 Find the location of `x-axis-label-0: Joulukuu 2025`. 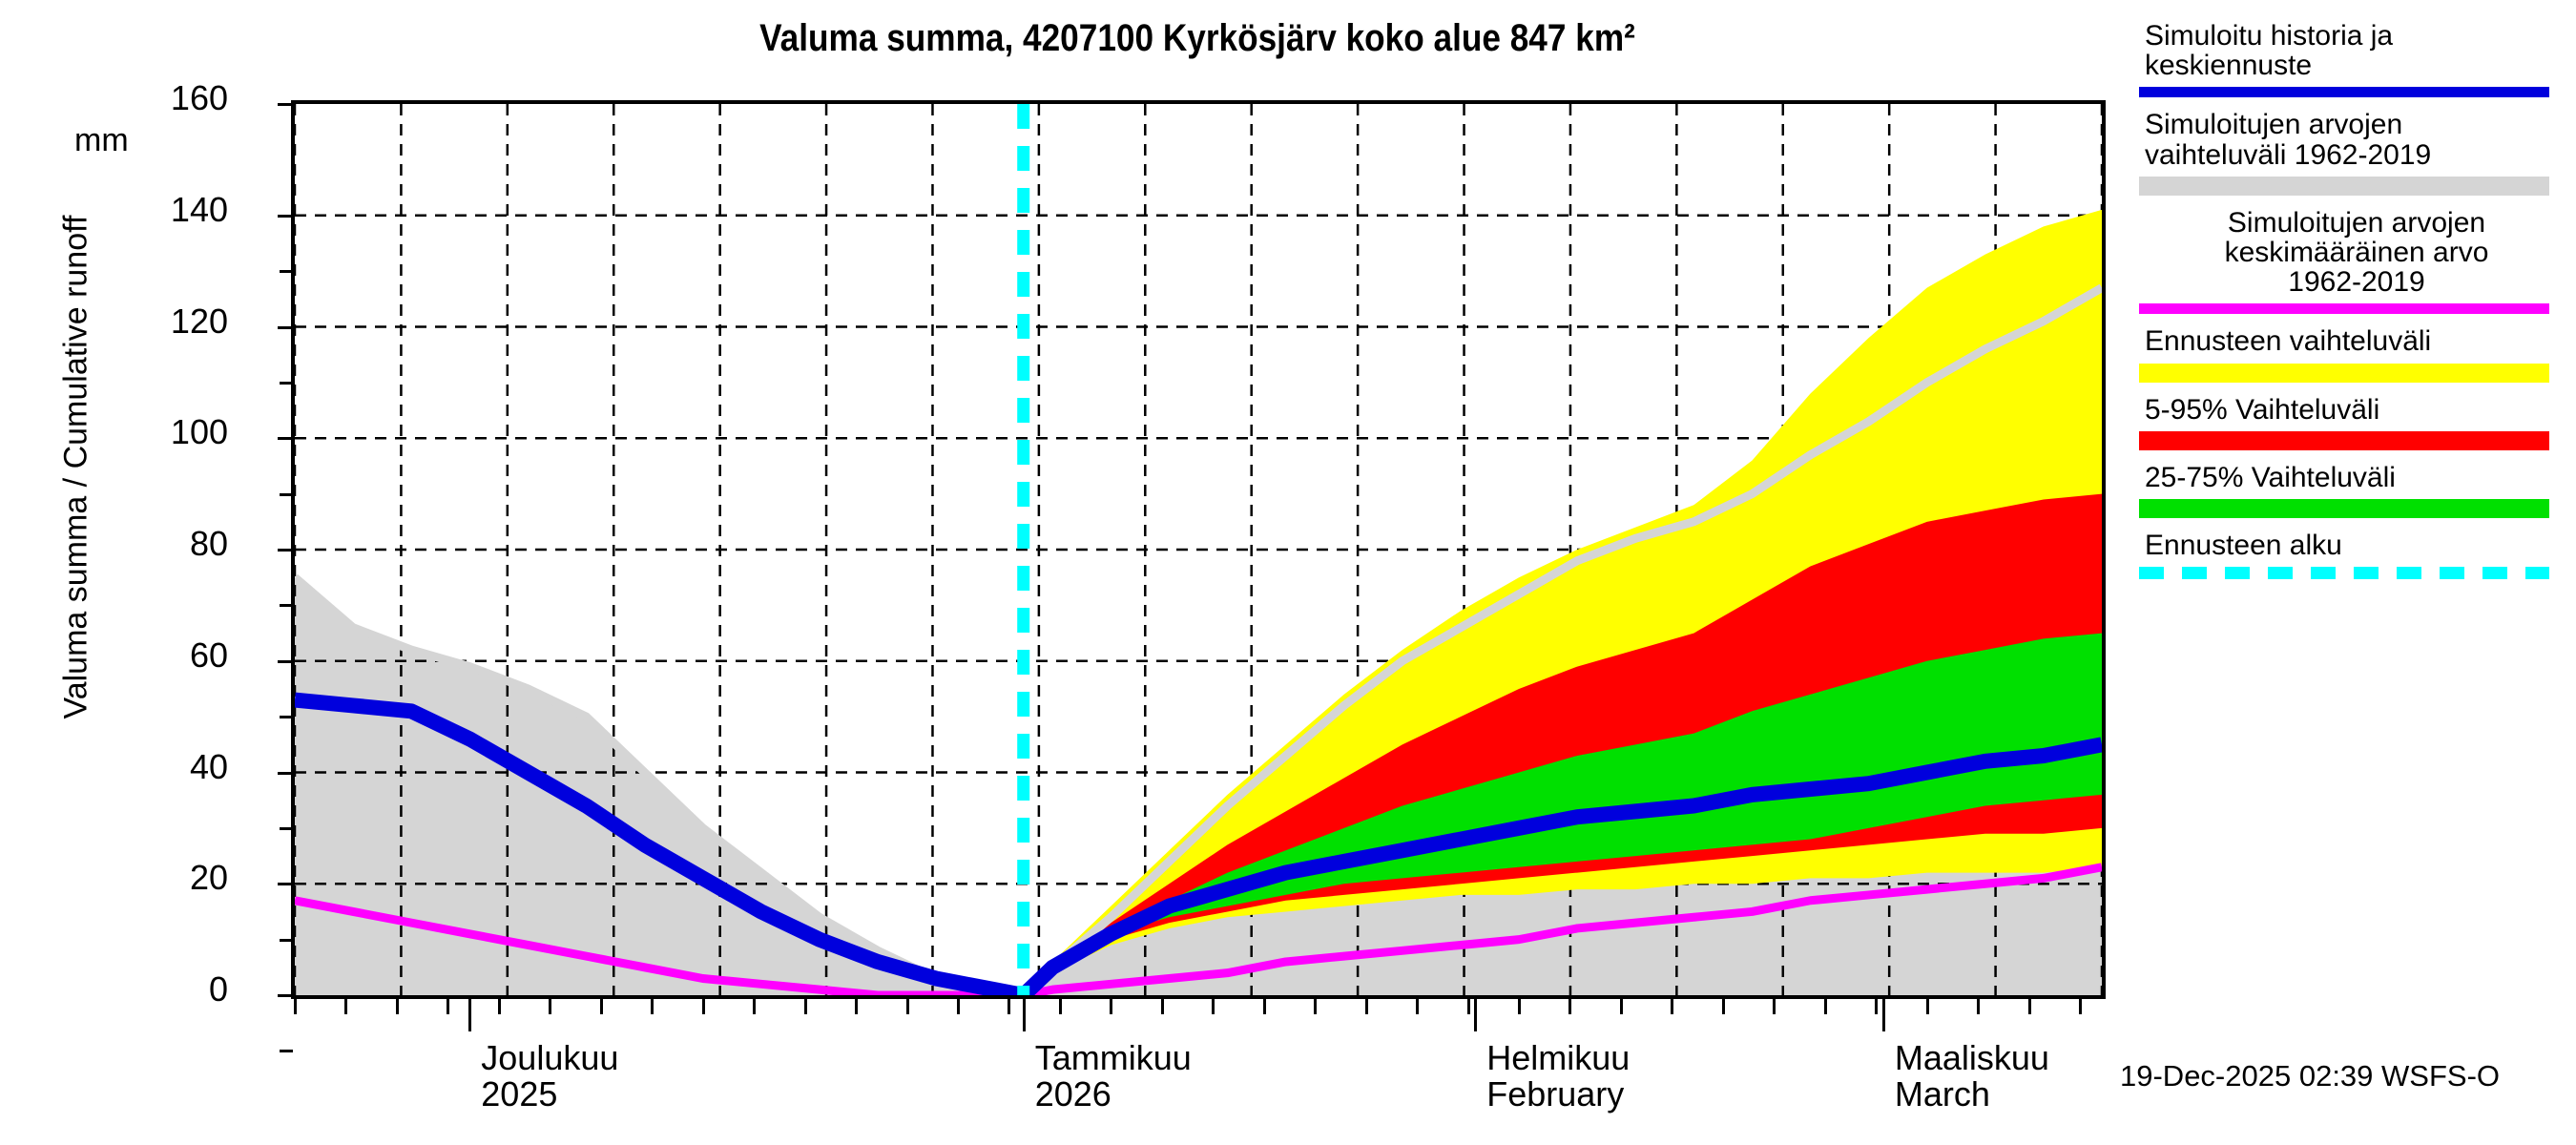

x-axis-label-0: Joulukuu 2025 is located at coordinates (549, 1077).